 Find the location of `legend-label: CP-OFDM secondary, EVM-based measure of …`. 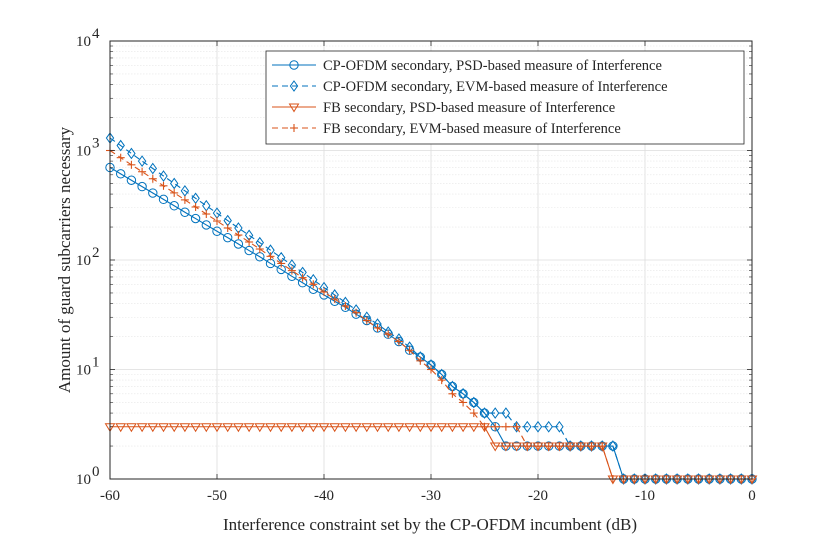

legend-label: CP-OFDM secondary, EVM-based measure of … is located at coordinates (495, 87).